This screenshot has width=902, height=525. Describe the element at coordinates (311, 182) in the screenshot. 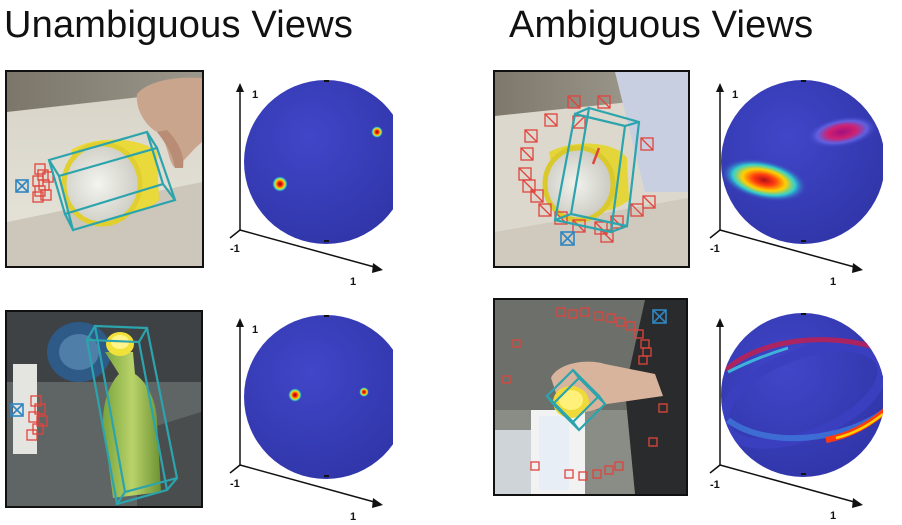

I see `sphere-unambiguous-top: 1 -1 1` at that location.